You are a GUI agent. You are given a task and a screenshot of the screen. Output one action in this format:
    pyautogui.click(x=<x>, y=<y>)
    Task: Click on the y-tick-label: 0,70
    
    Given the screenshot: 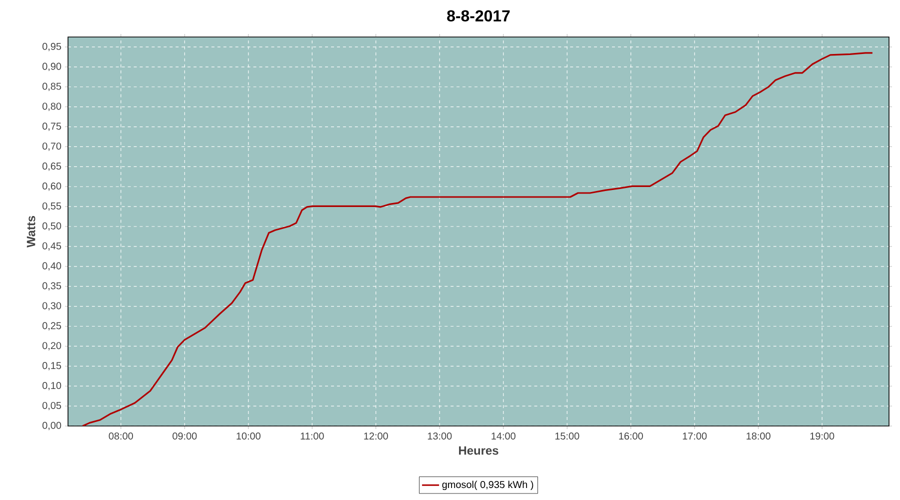 What is the action you would take?
    pyautogui.click(x=52, y=146)
    